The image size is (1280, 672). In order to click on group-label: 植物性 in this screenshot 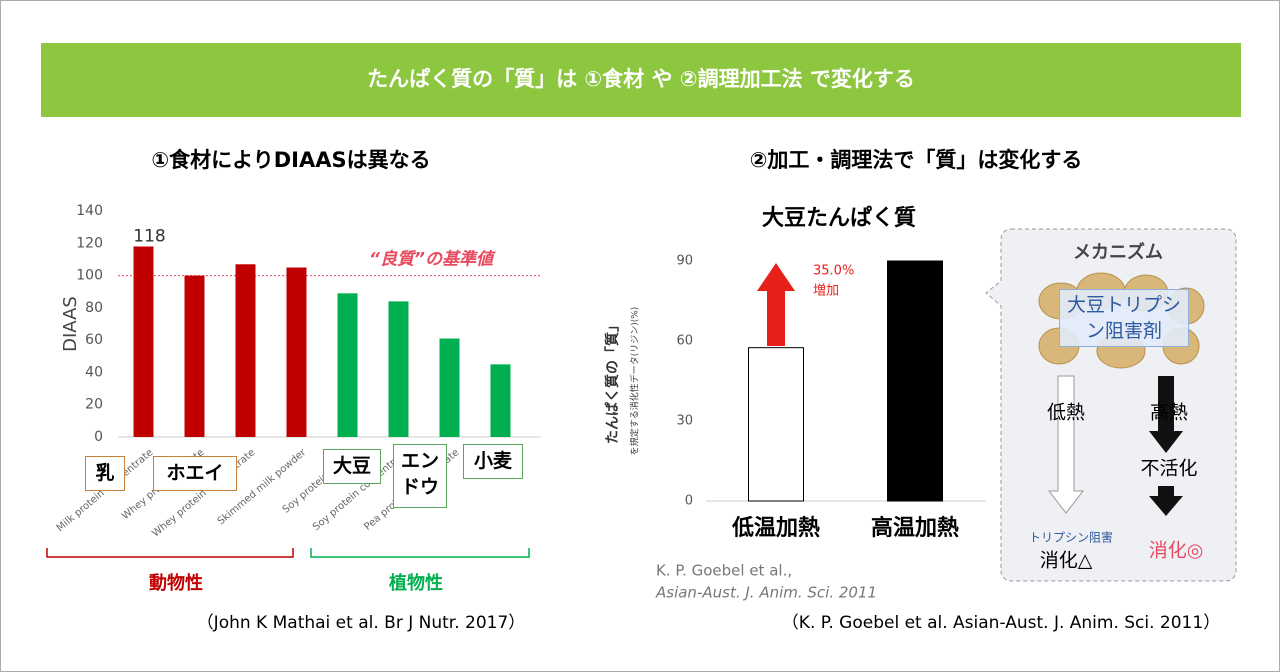, I will do `click(416, 583)`.